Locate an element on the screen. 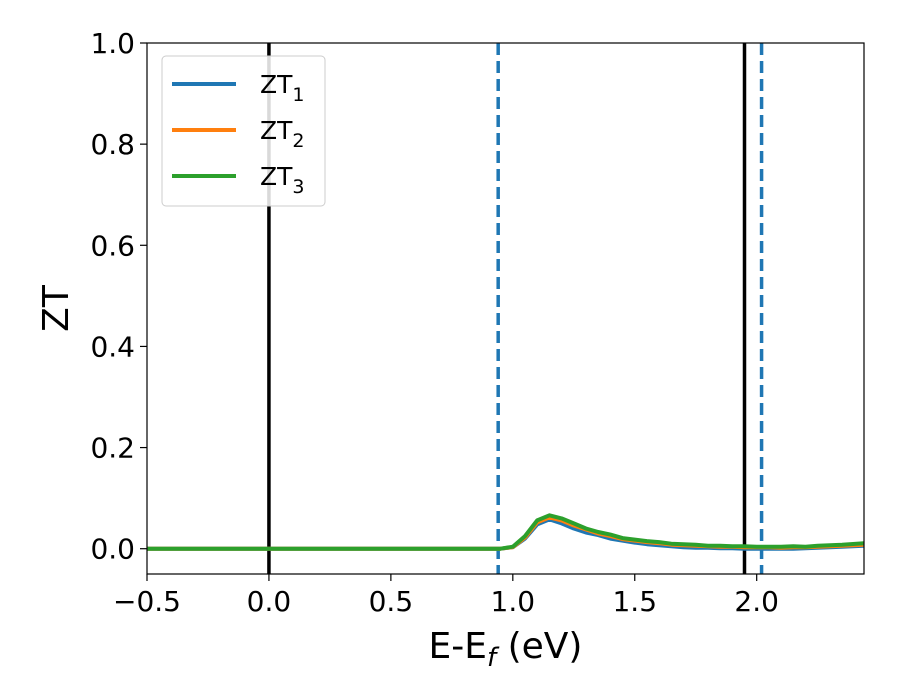  legend-box is located at coordinates (243, 131).